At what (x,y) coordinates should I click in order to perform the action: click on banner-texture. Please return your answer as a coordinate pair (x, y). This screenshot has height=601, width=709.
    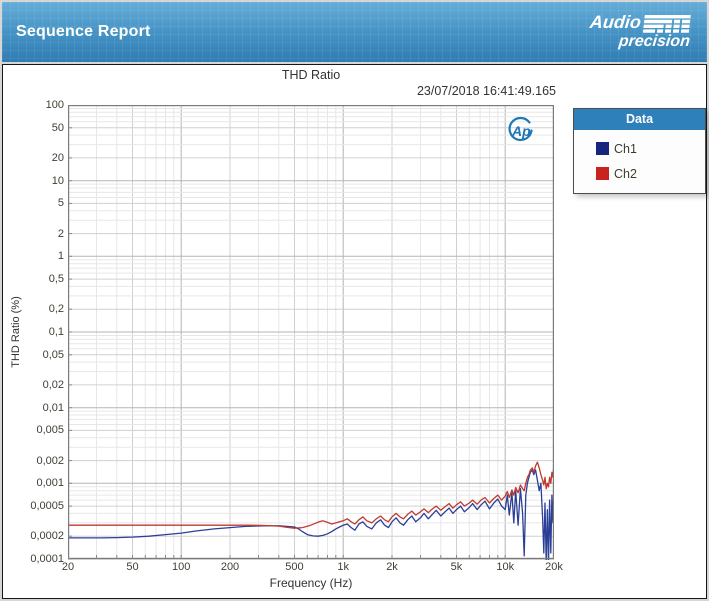
    Looking at the image, I should click on (354, 32).